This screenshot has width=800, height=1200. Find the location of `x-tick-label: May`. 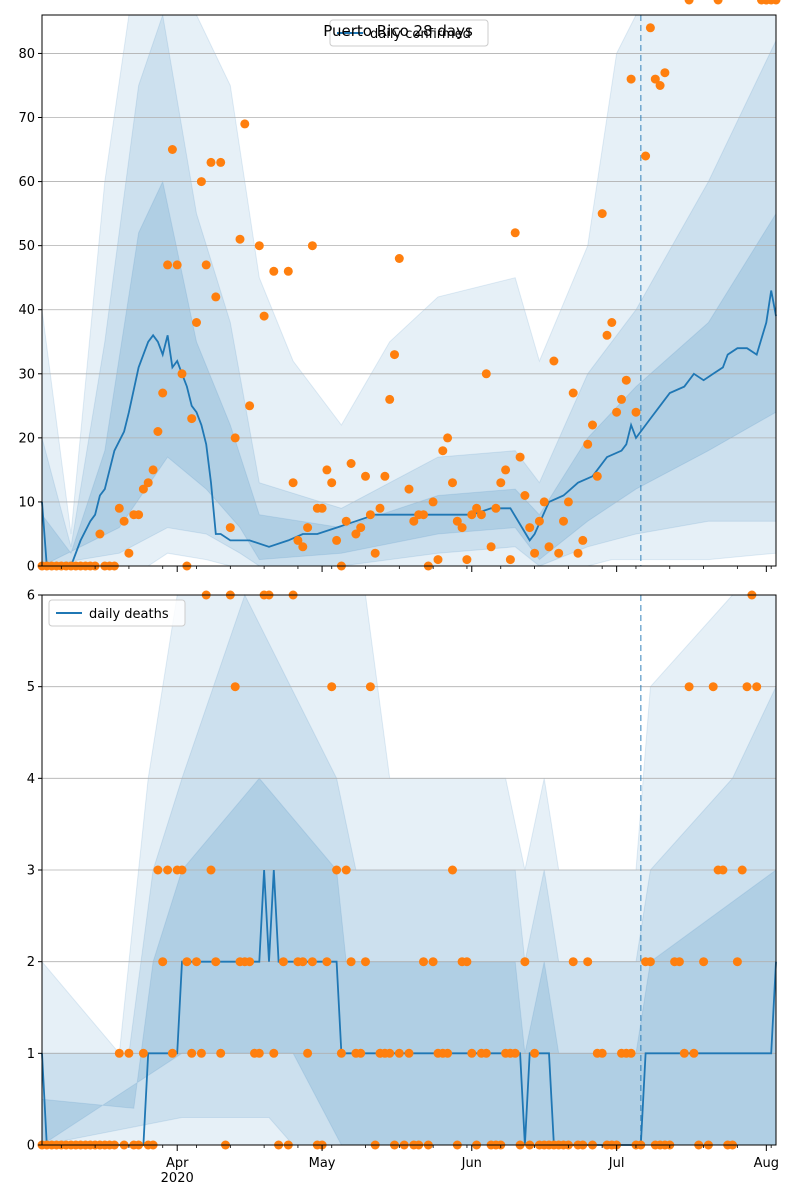

x-tick-label: May is located at coordinates (322, 1163).